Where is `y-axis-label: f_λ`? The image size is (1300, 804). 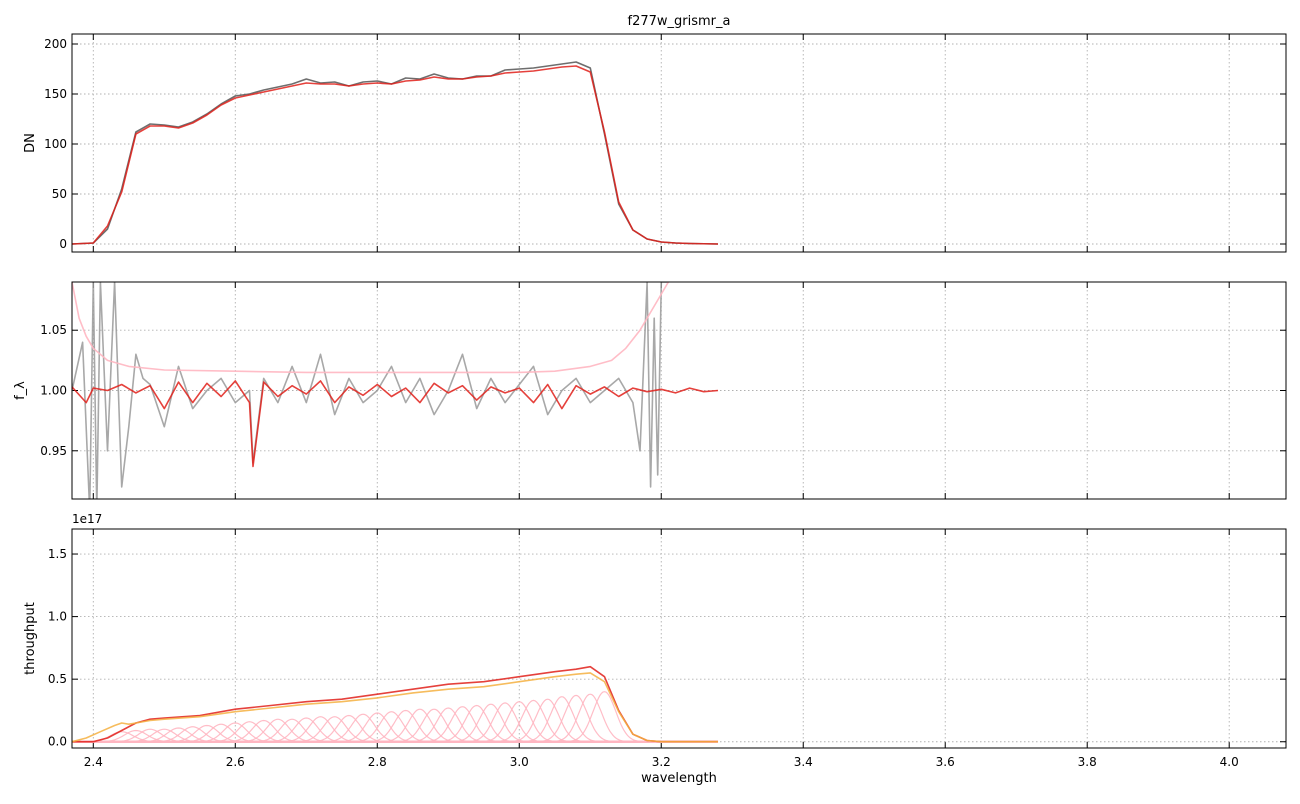
y-axis-label: f_λ is located at coordinates (20, 390).